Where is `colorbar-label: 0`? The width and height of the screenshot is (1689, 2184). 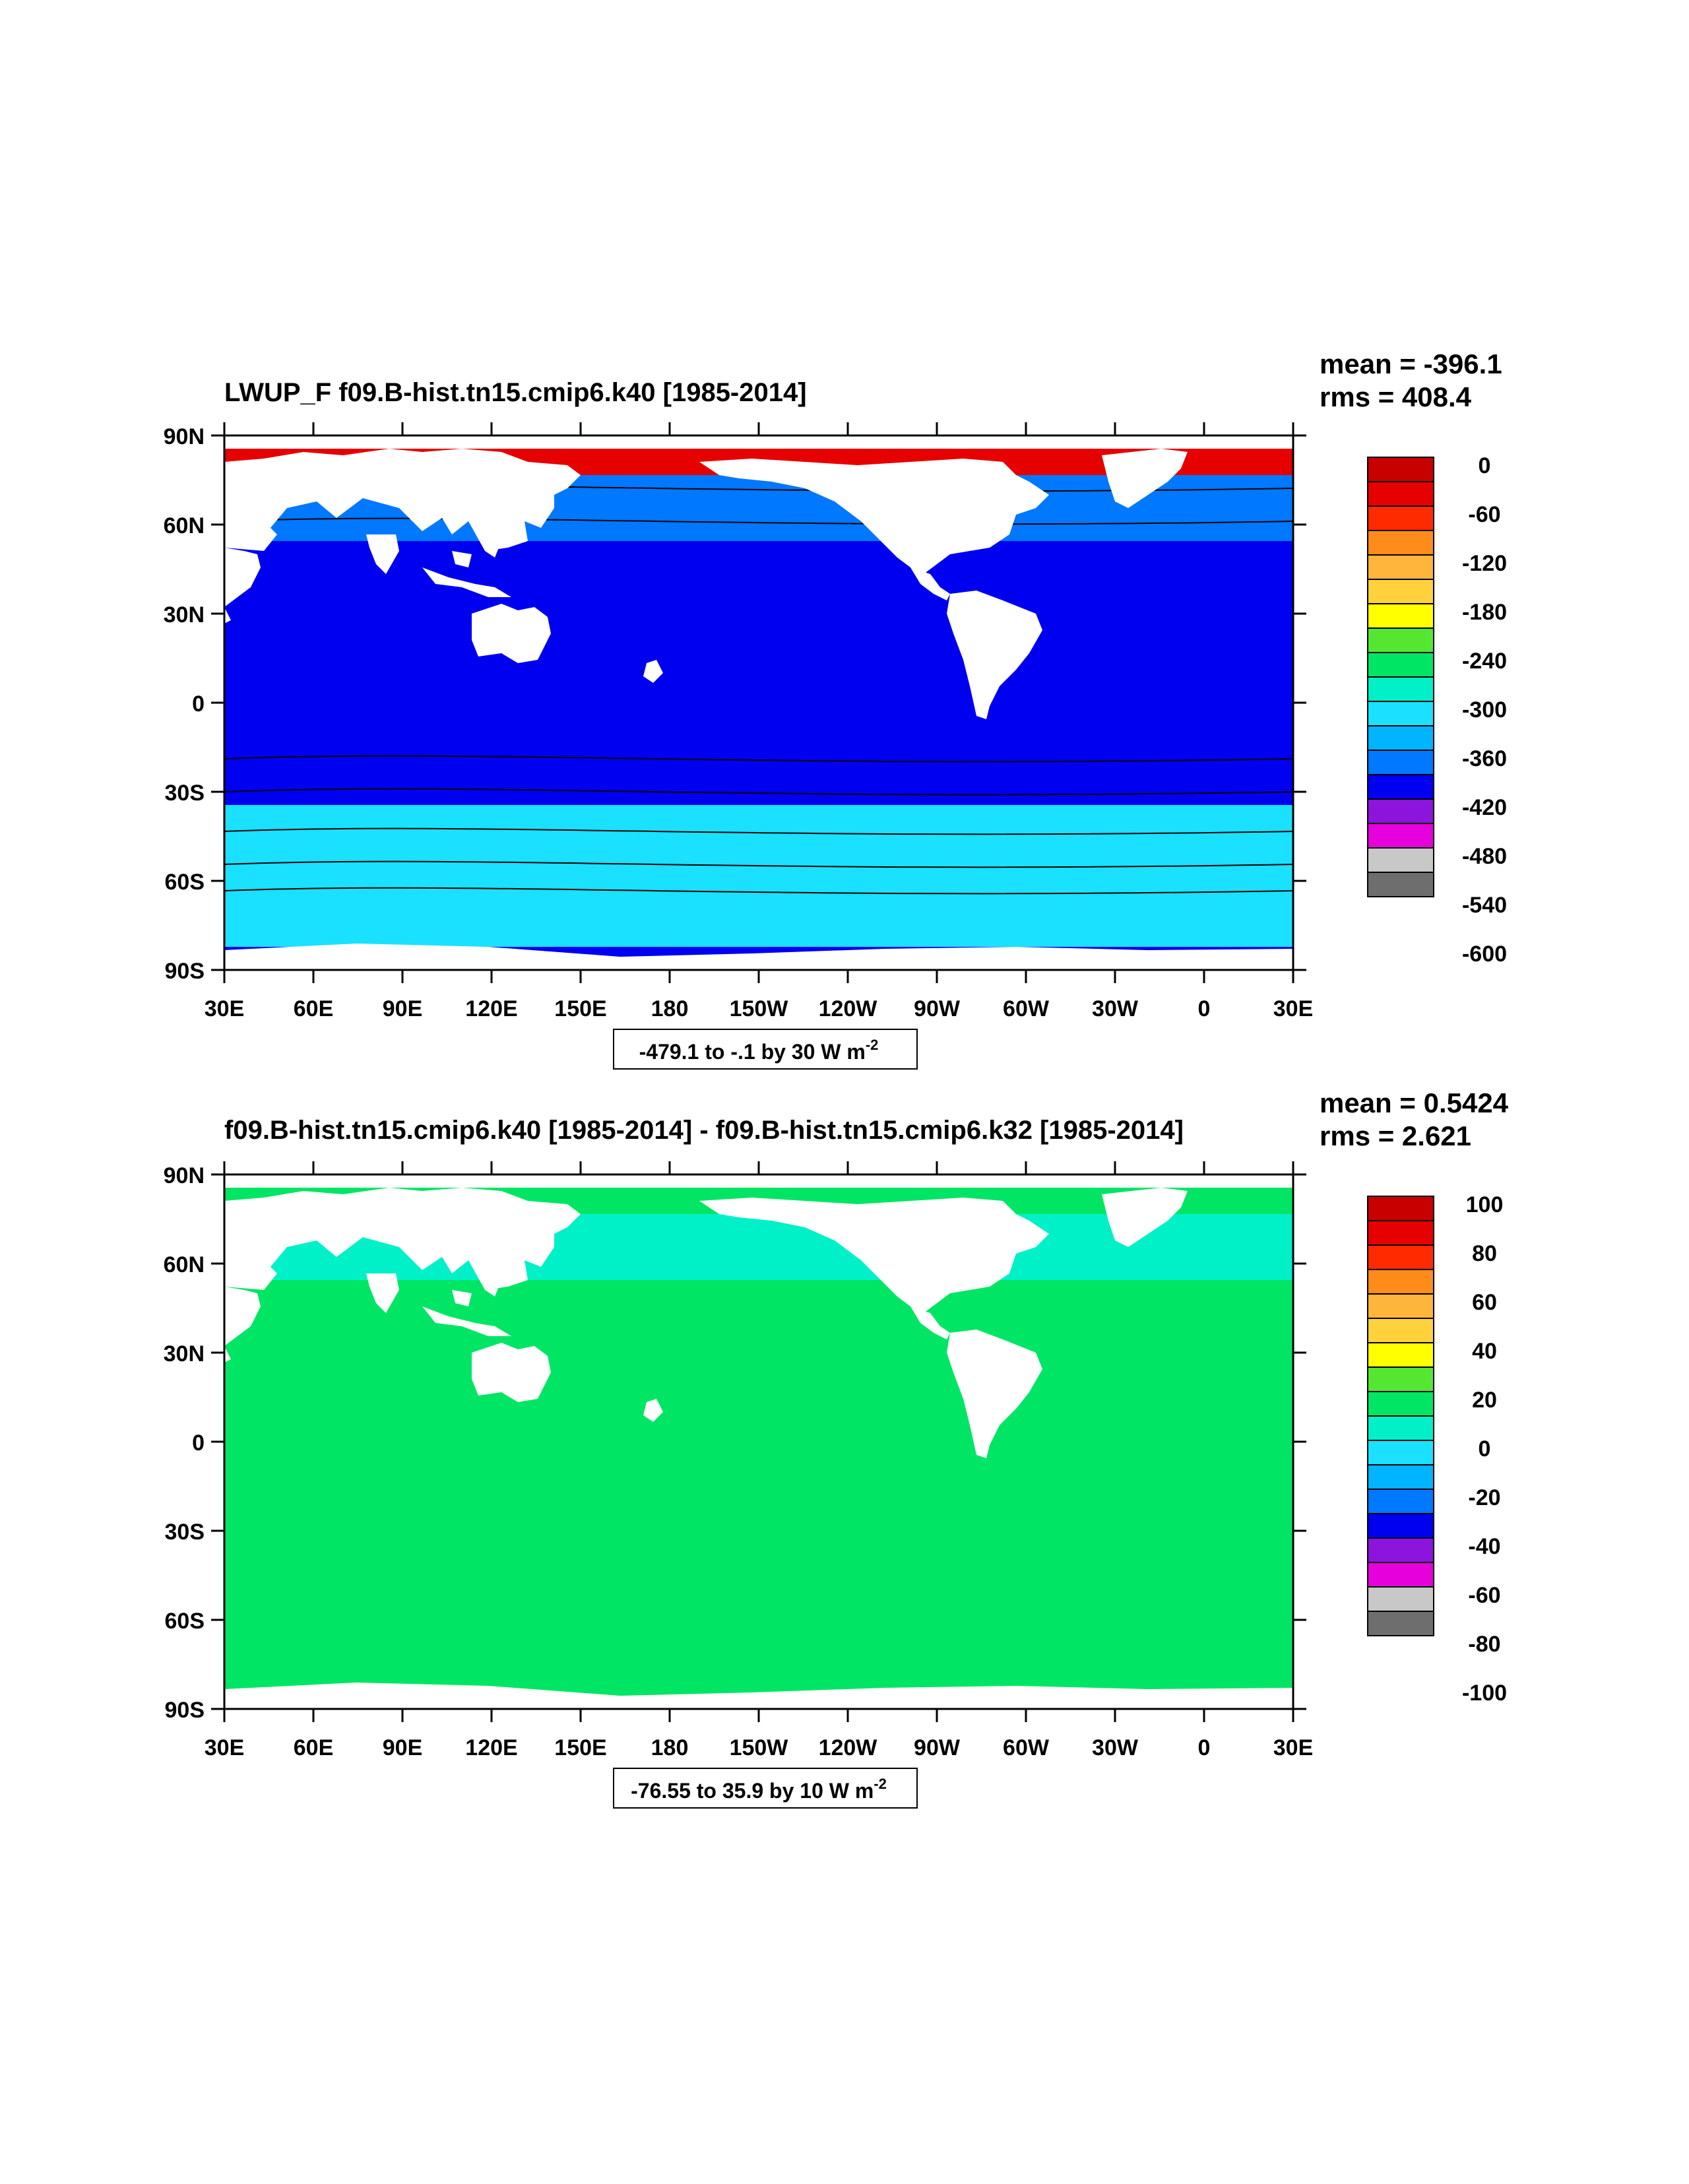
colorbar-label: 0 is located at coordinates (1485, 1448).